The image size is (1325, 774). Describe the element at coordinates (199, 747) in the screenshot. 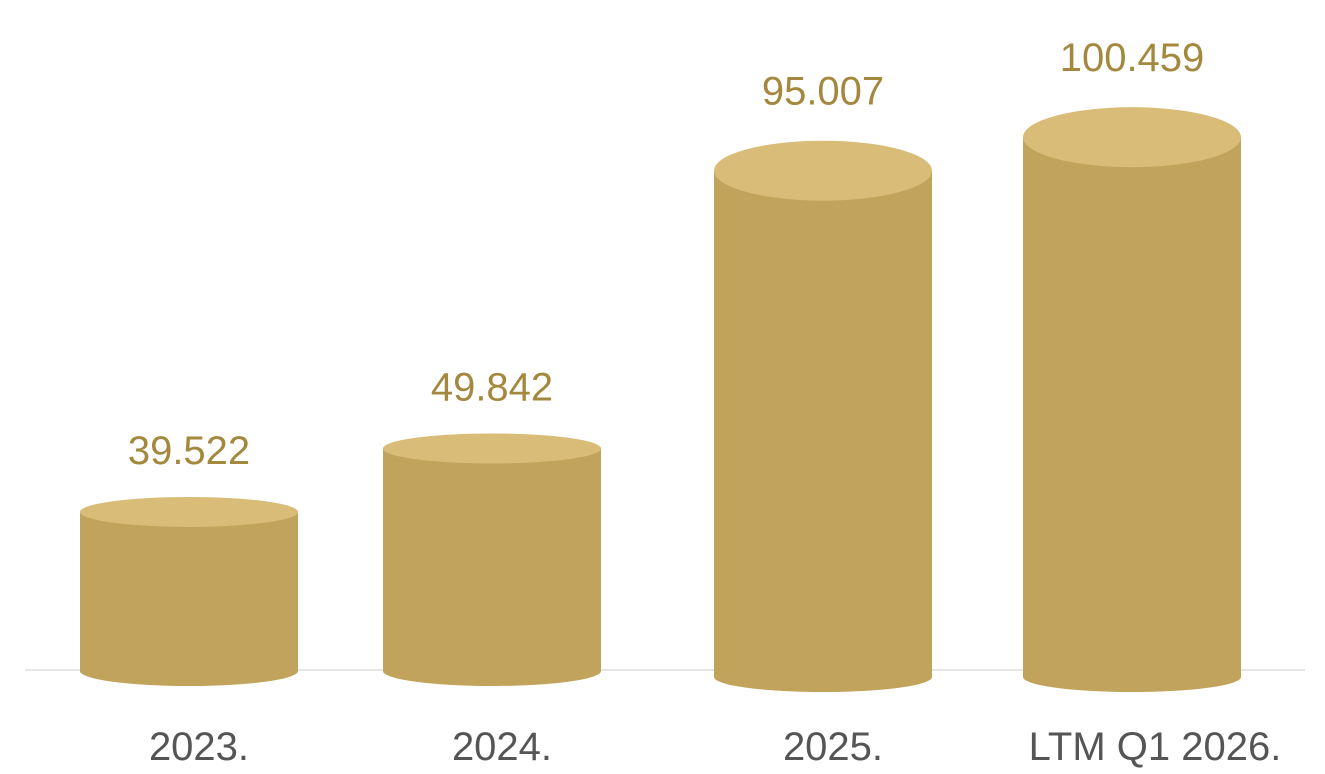

I see `category-label-1: 2023.` at that location.